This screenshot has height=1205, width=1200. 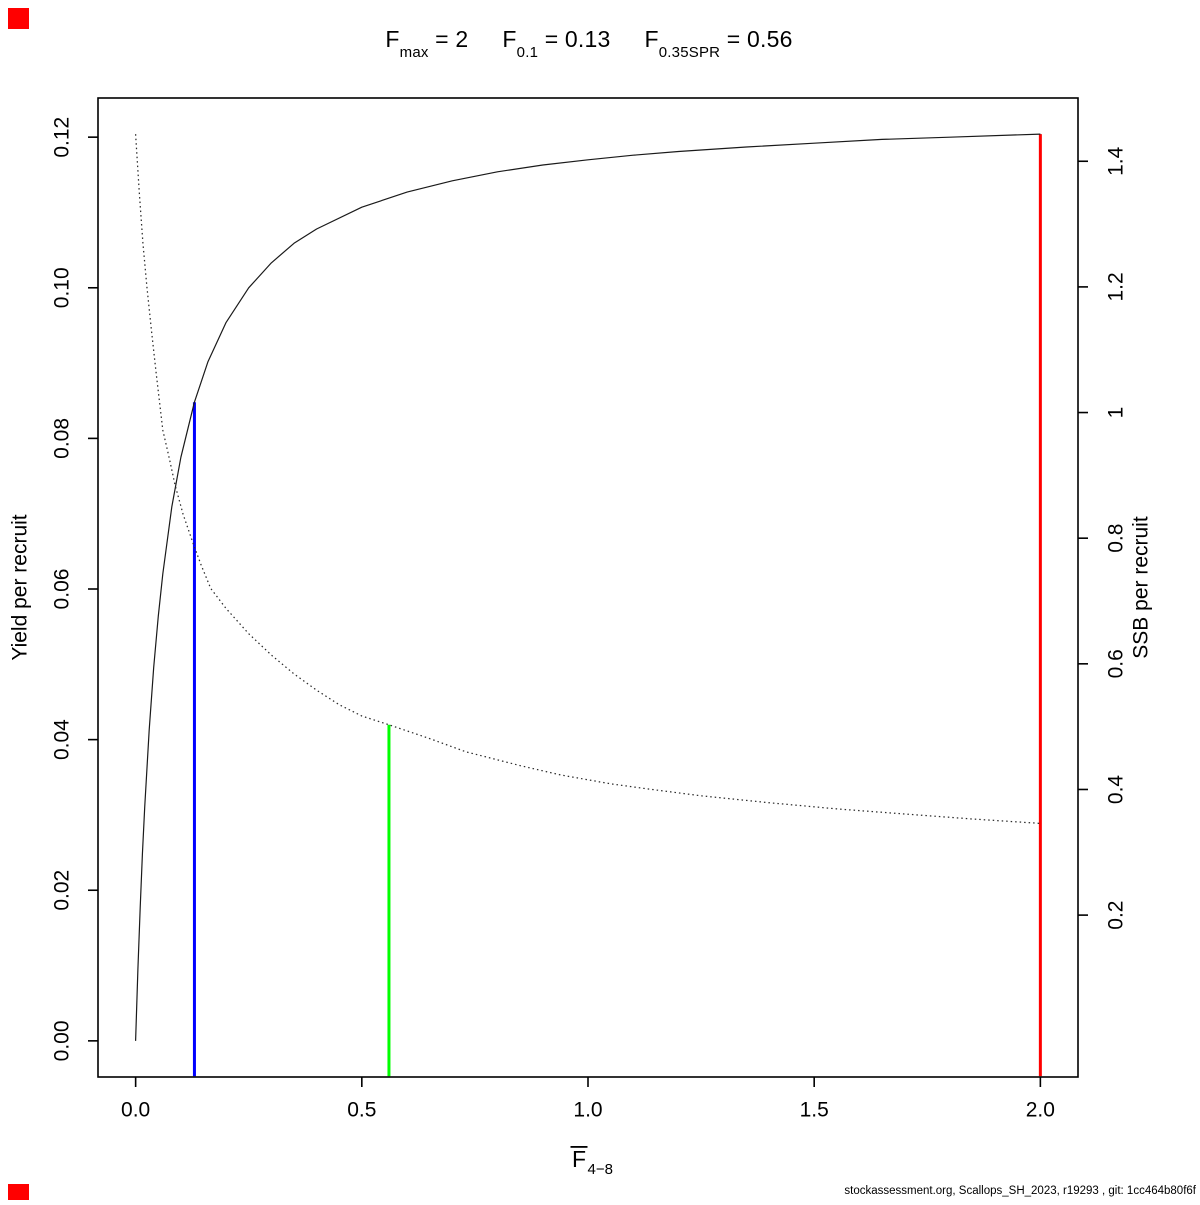 I want to click on y-left-axis-title: Yield per recruit, so click(x=20, y=587).